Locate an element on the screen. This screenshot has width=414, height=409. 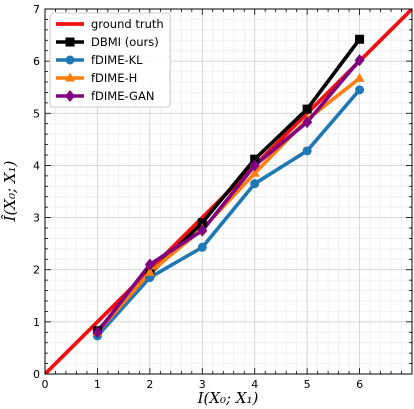
y-tick-label: 6 is located at coordinates (36, 61).